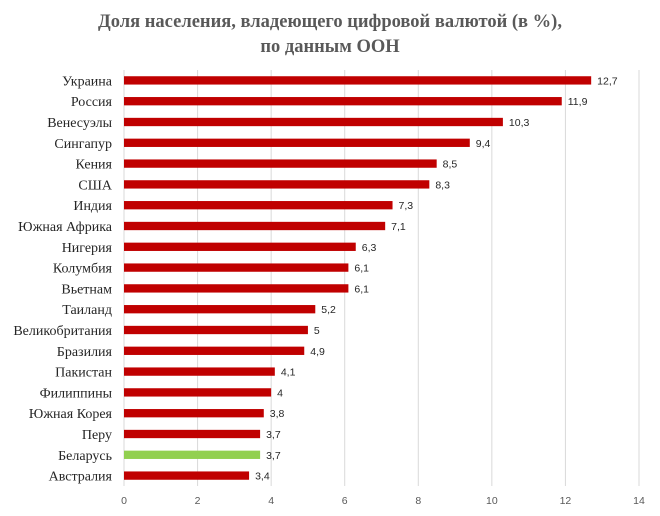 This screenshot has width=660, height=516. I want to click on data-label: 3,4, so click(262, 477).